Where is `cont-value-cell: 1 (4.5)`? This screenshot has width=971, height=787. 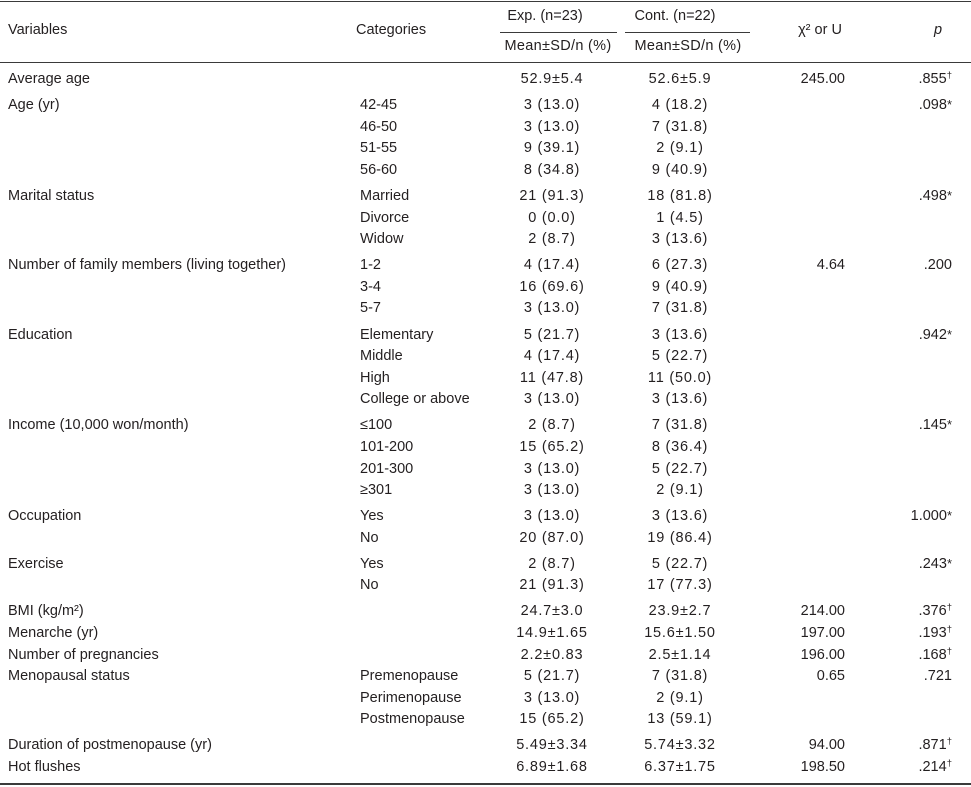
cont-value-cell: 1 (4.5) is located at coordinates (680, 217).